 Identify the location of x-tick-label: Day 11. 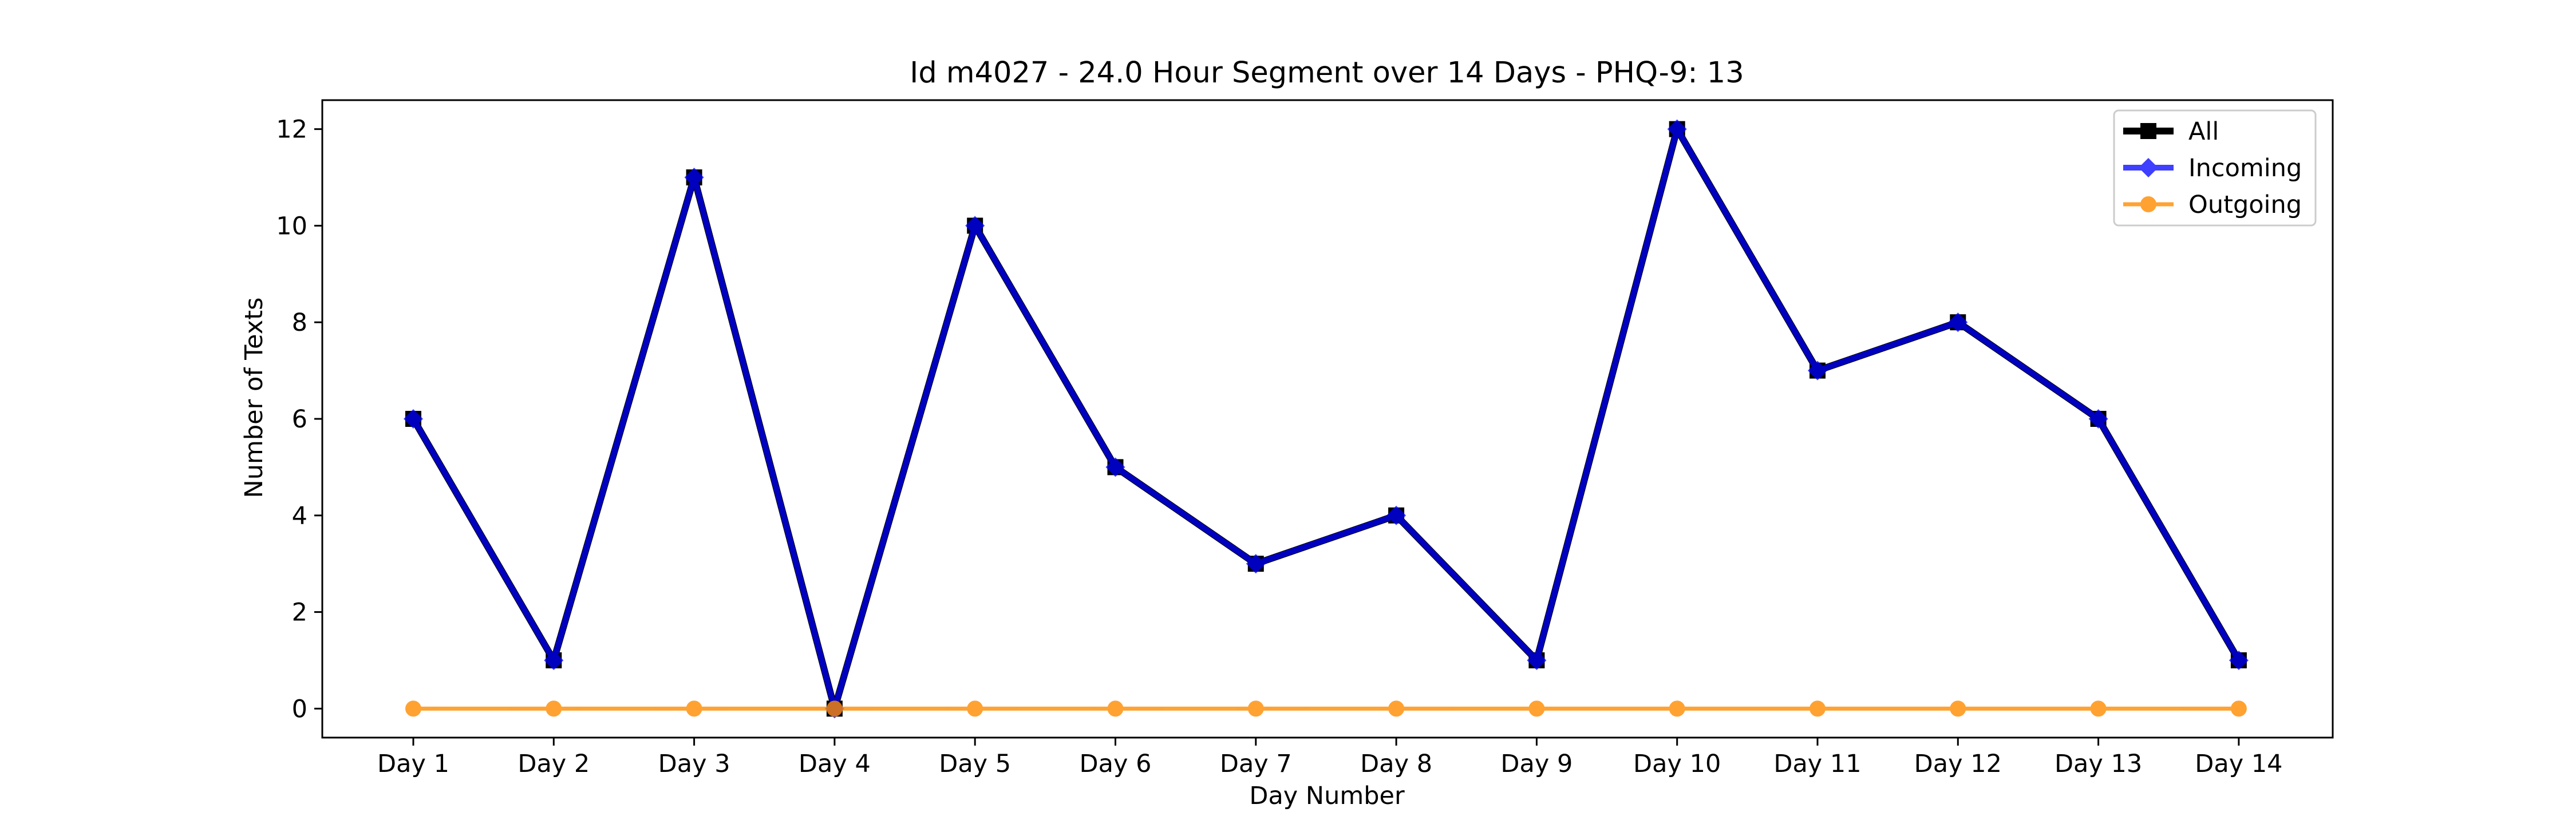
(1817, 764).